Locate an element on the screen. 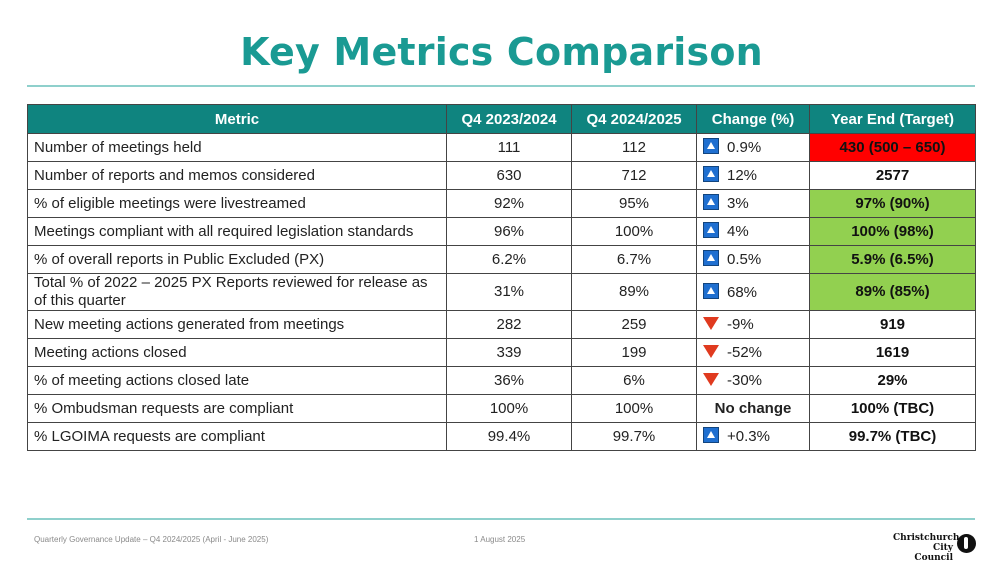 This screenshot has width=1003, height=565. q4-2024-2025-cell: 95% is located at coordinates (634, 203).